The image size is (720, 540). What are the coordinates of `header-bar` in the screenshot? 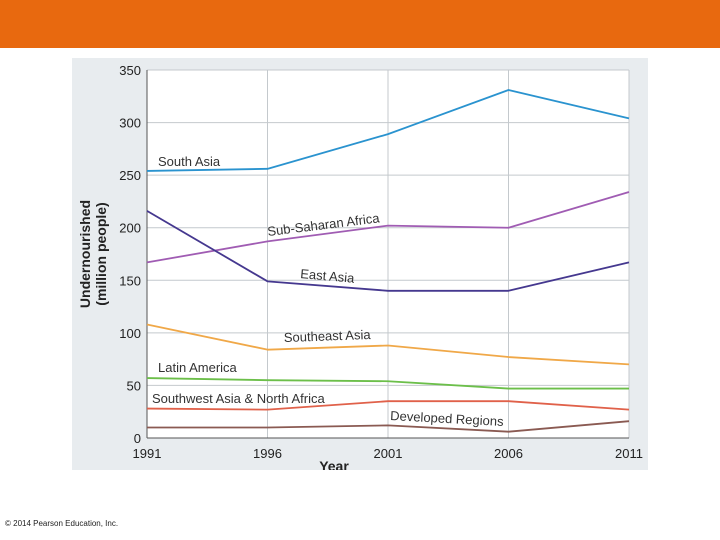 It's located at (360, 24).